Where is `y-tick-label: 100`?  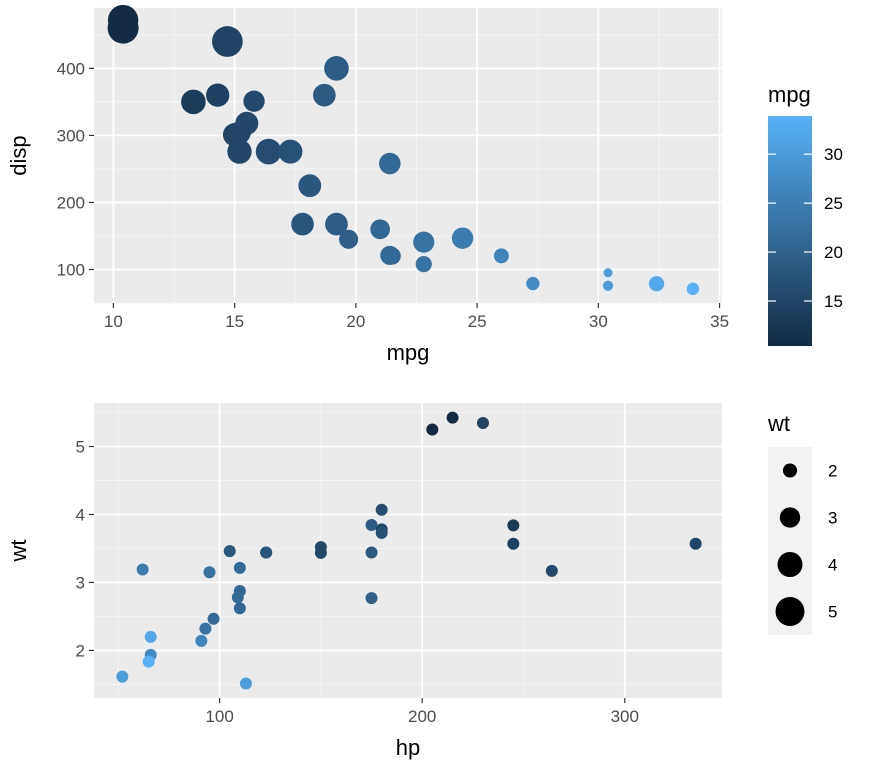
y-tick-label: 100 is located at coordinates (71, 269).